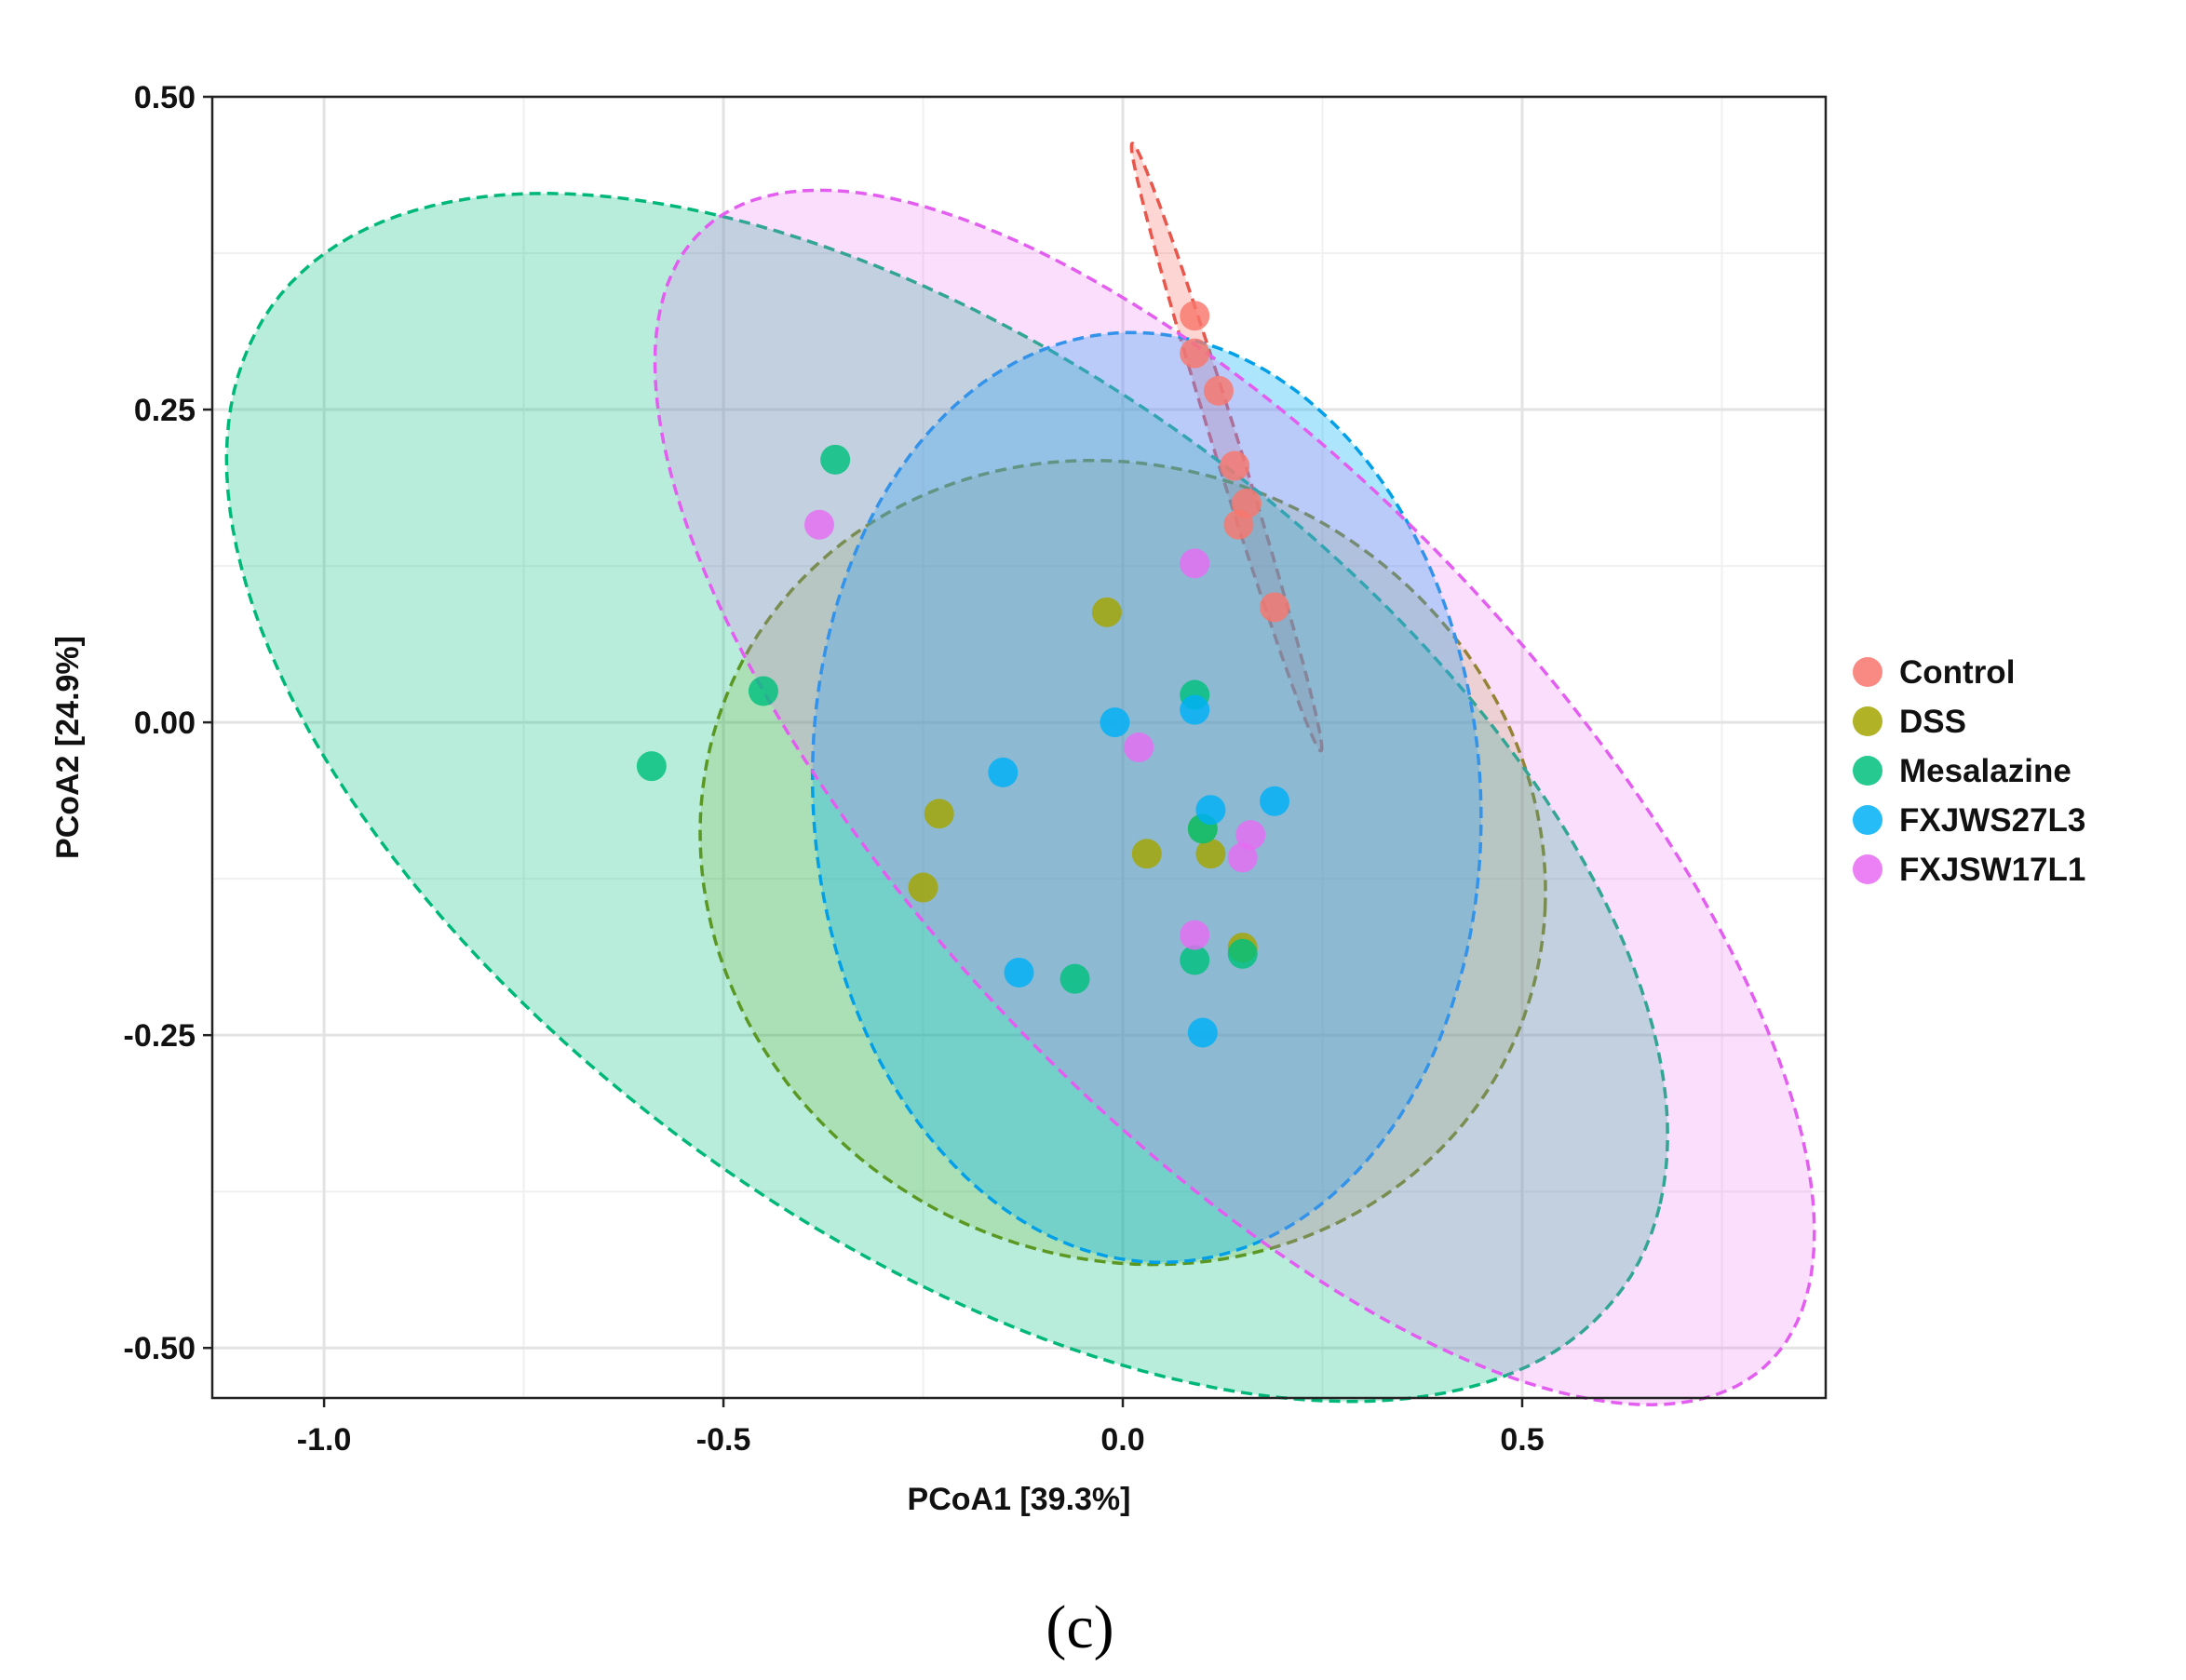 The image size is (2186, 1680). Describe the element at coordinates (1122, 1440) in the screenshot. I see `x-tick-label: 0.0` at that location.